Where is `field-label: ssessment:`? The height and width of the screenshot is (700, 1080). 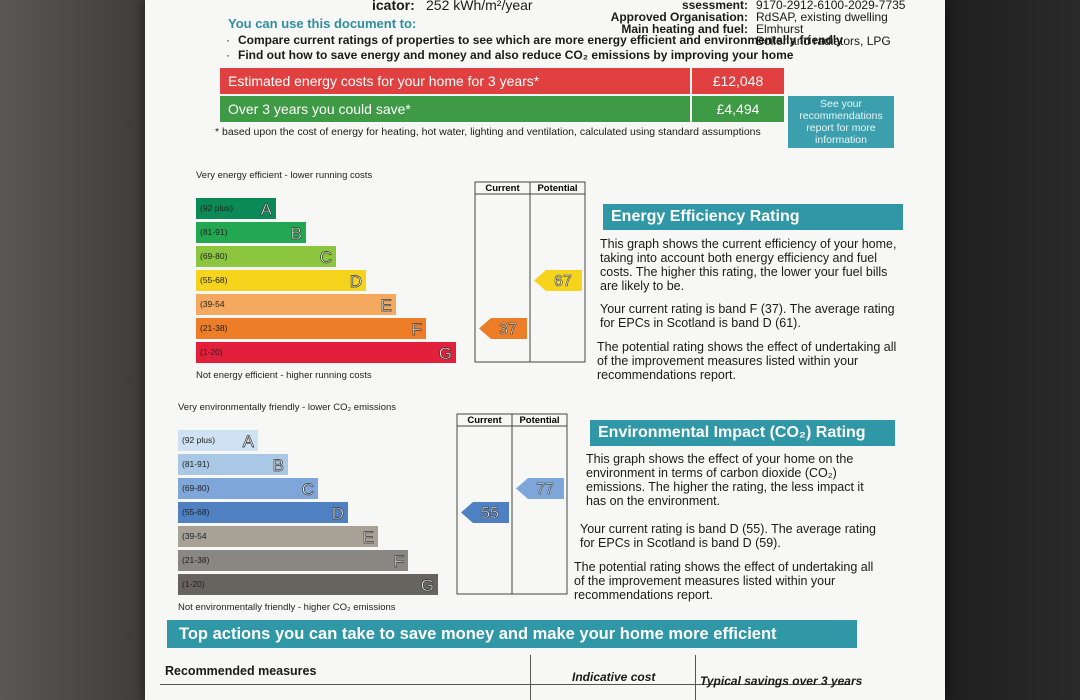 field-label: ssessment: is located at coordinates (714, 6).